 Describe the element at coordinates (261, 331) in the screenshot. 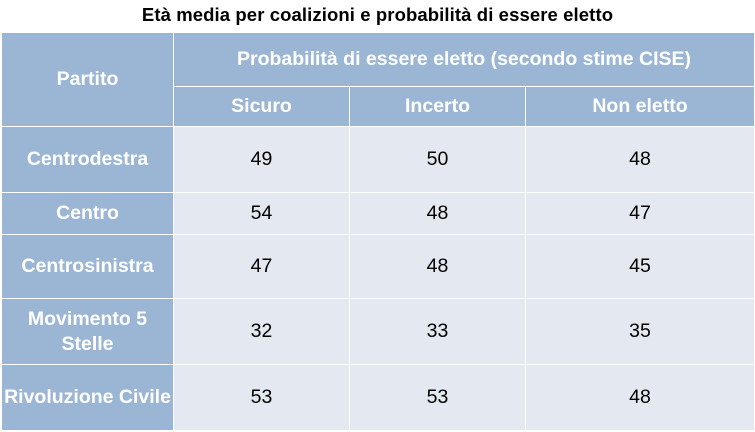

I see `table-cell: 32` at that location.